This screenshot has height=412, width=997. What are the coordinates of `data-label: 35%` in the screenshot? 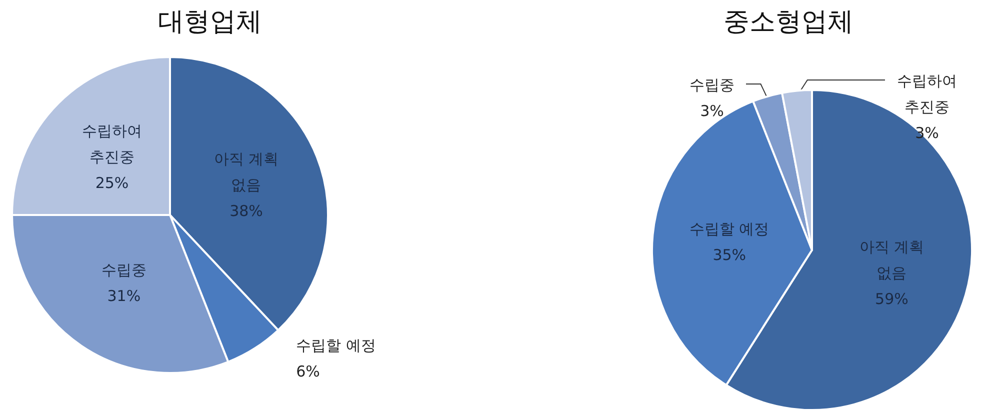 It's located at (729, 255).